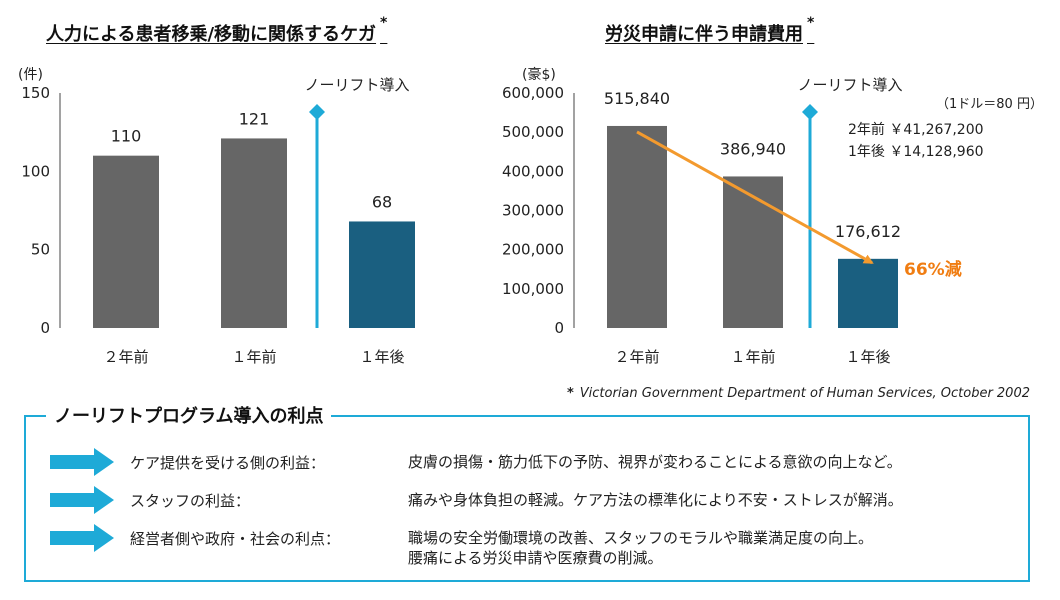  Describe the element at coordinates (539, 75) in the screenshot. I see `y-axis-unit-label: (豪$)` at that location.